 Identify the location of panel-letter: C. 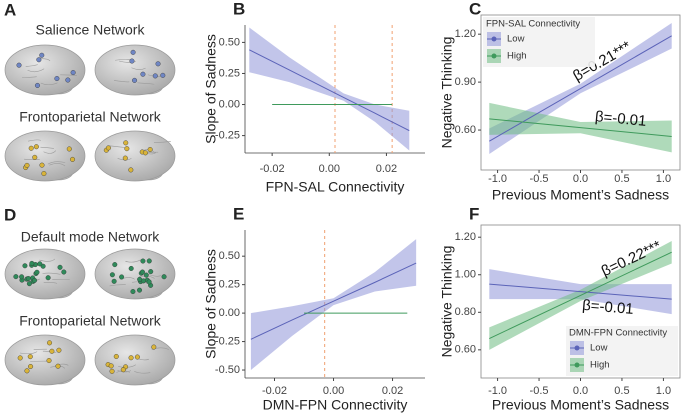
(475, 9).